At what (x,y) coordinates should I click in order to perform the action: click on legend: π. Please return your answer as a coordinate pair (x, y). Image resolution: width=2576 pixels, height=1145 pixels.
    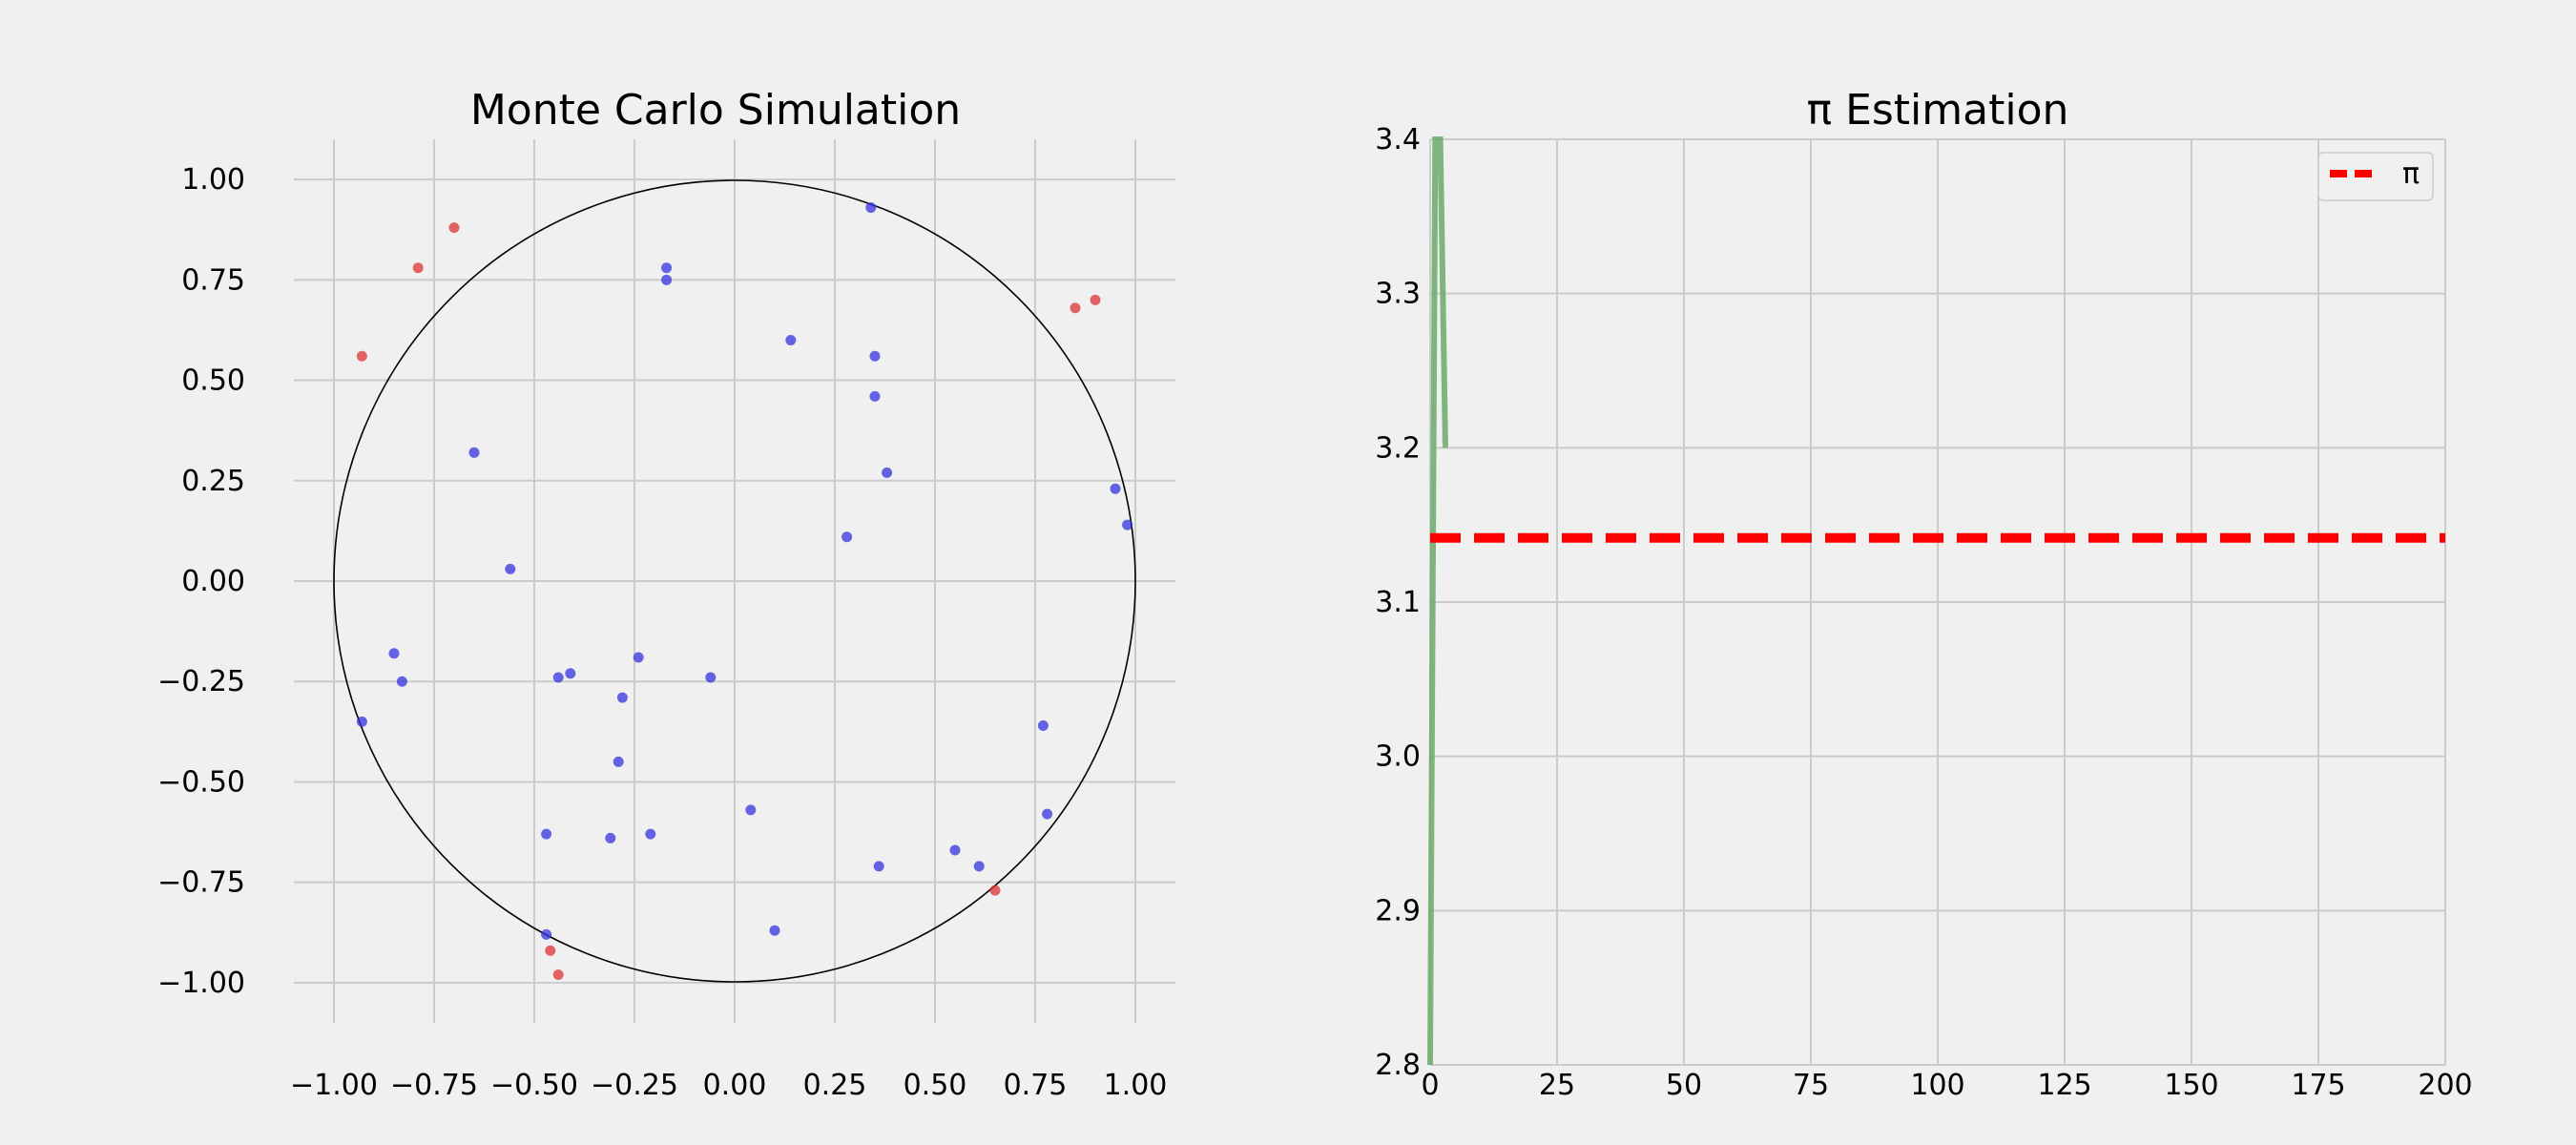
    Looking at the image, I should click on (2375, 177).